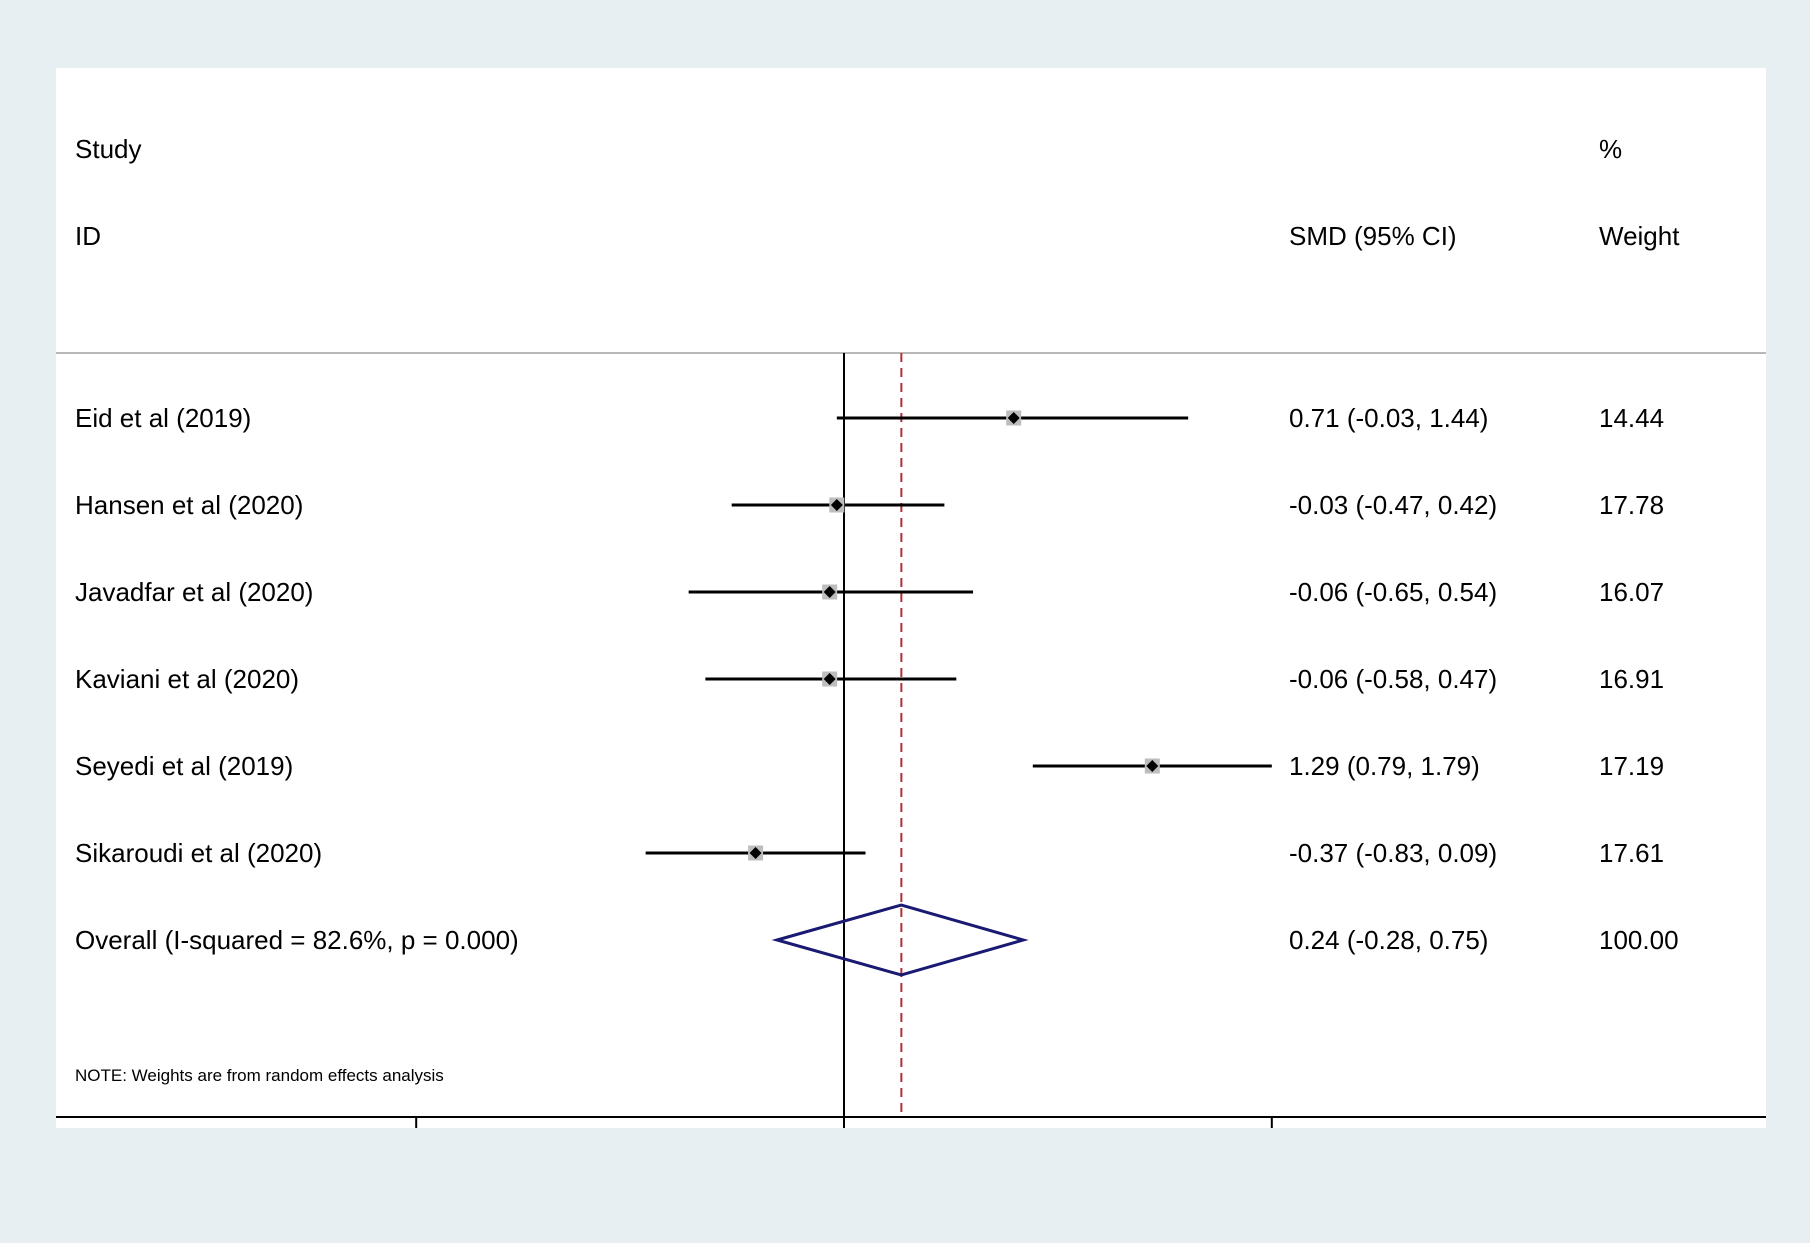 This screenshot has width=1810, height=1243. I want to click on overall-weight: 100.00, so click(1639, 940).